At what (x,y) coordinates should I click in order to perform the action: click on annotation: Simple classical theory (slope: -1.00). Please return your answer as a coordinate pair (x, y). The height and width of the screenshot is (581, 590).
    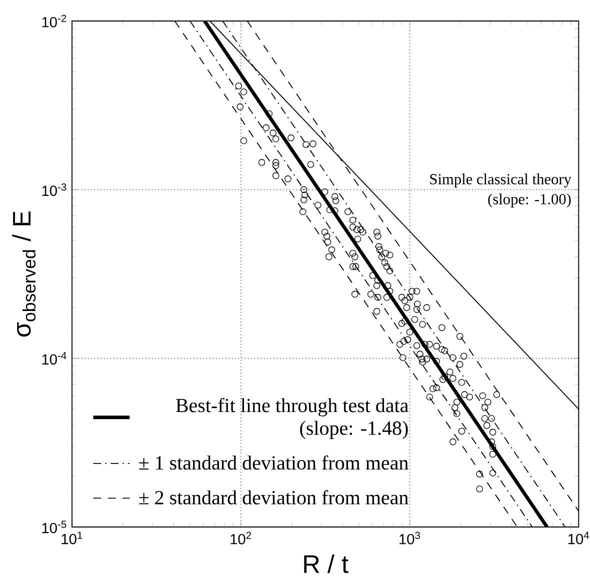
    Looking at the image, I should click on (501, 191).